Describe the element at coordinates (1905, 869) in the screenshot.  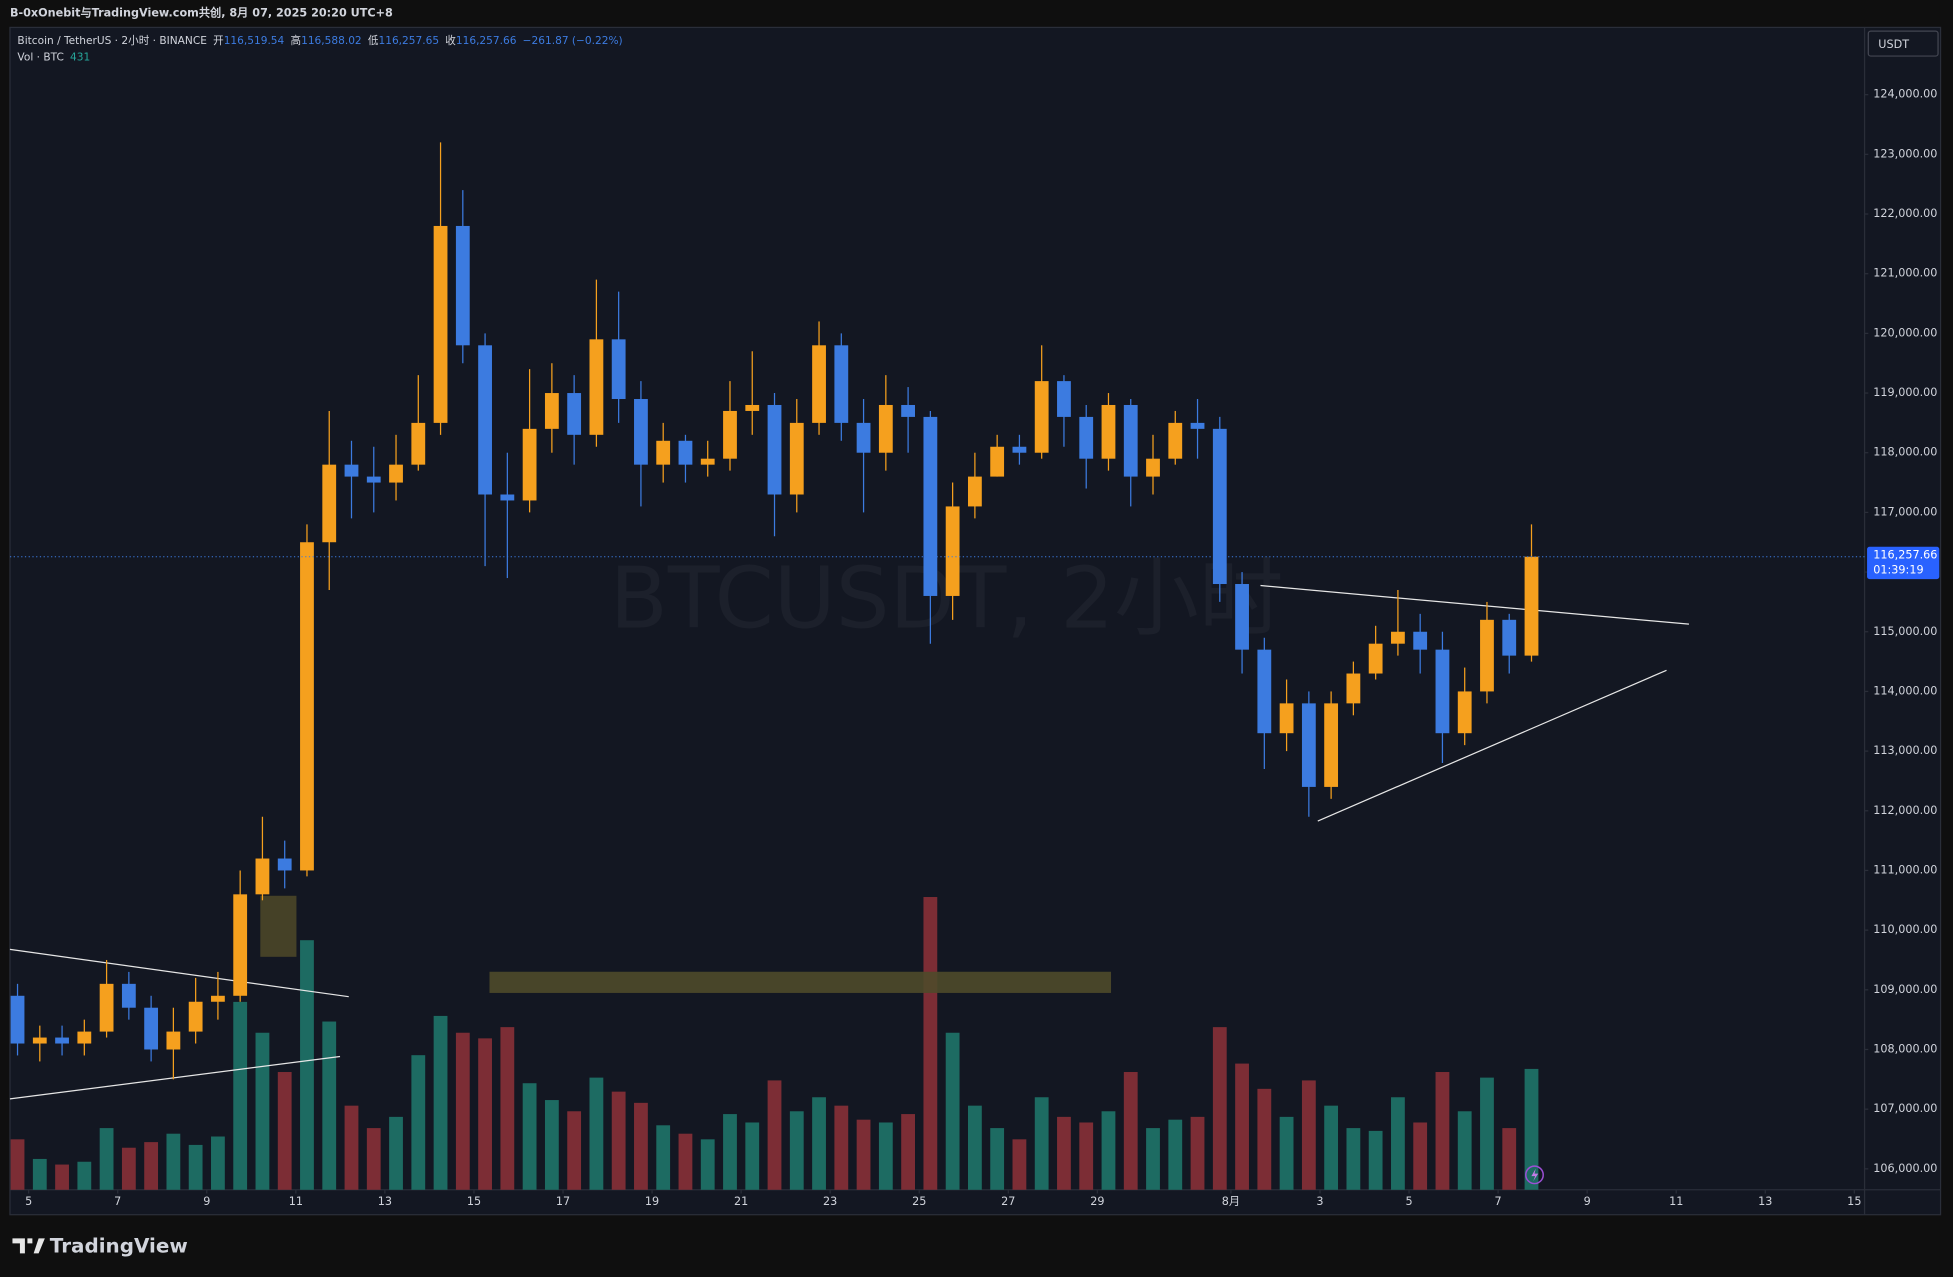
I see `y-tick-label: 111,000.00` at that location.